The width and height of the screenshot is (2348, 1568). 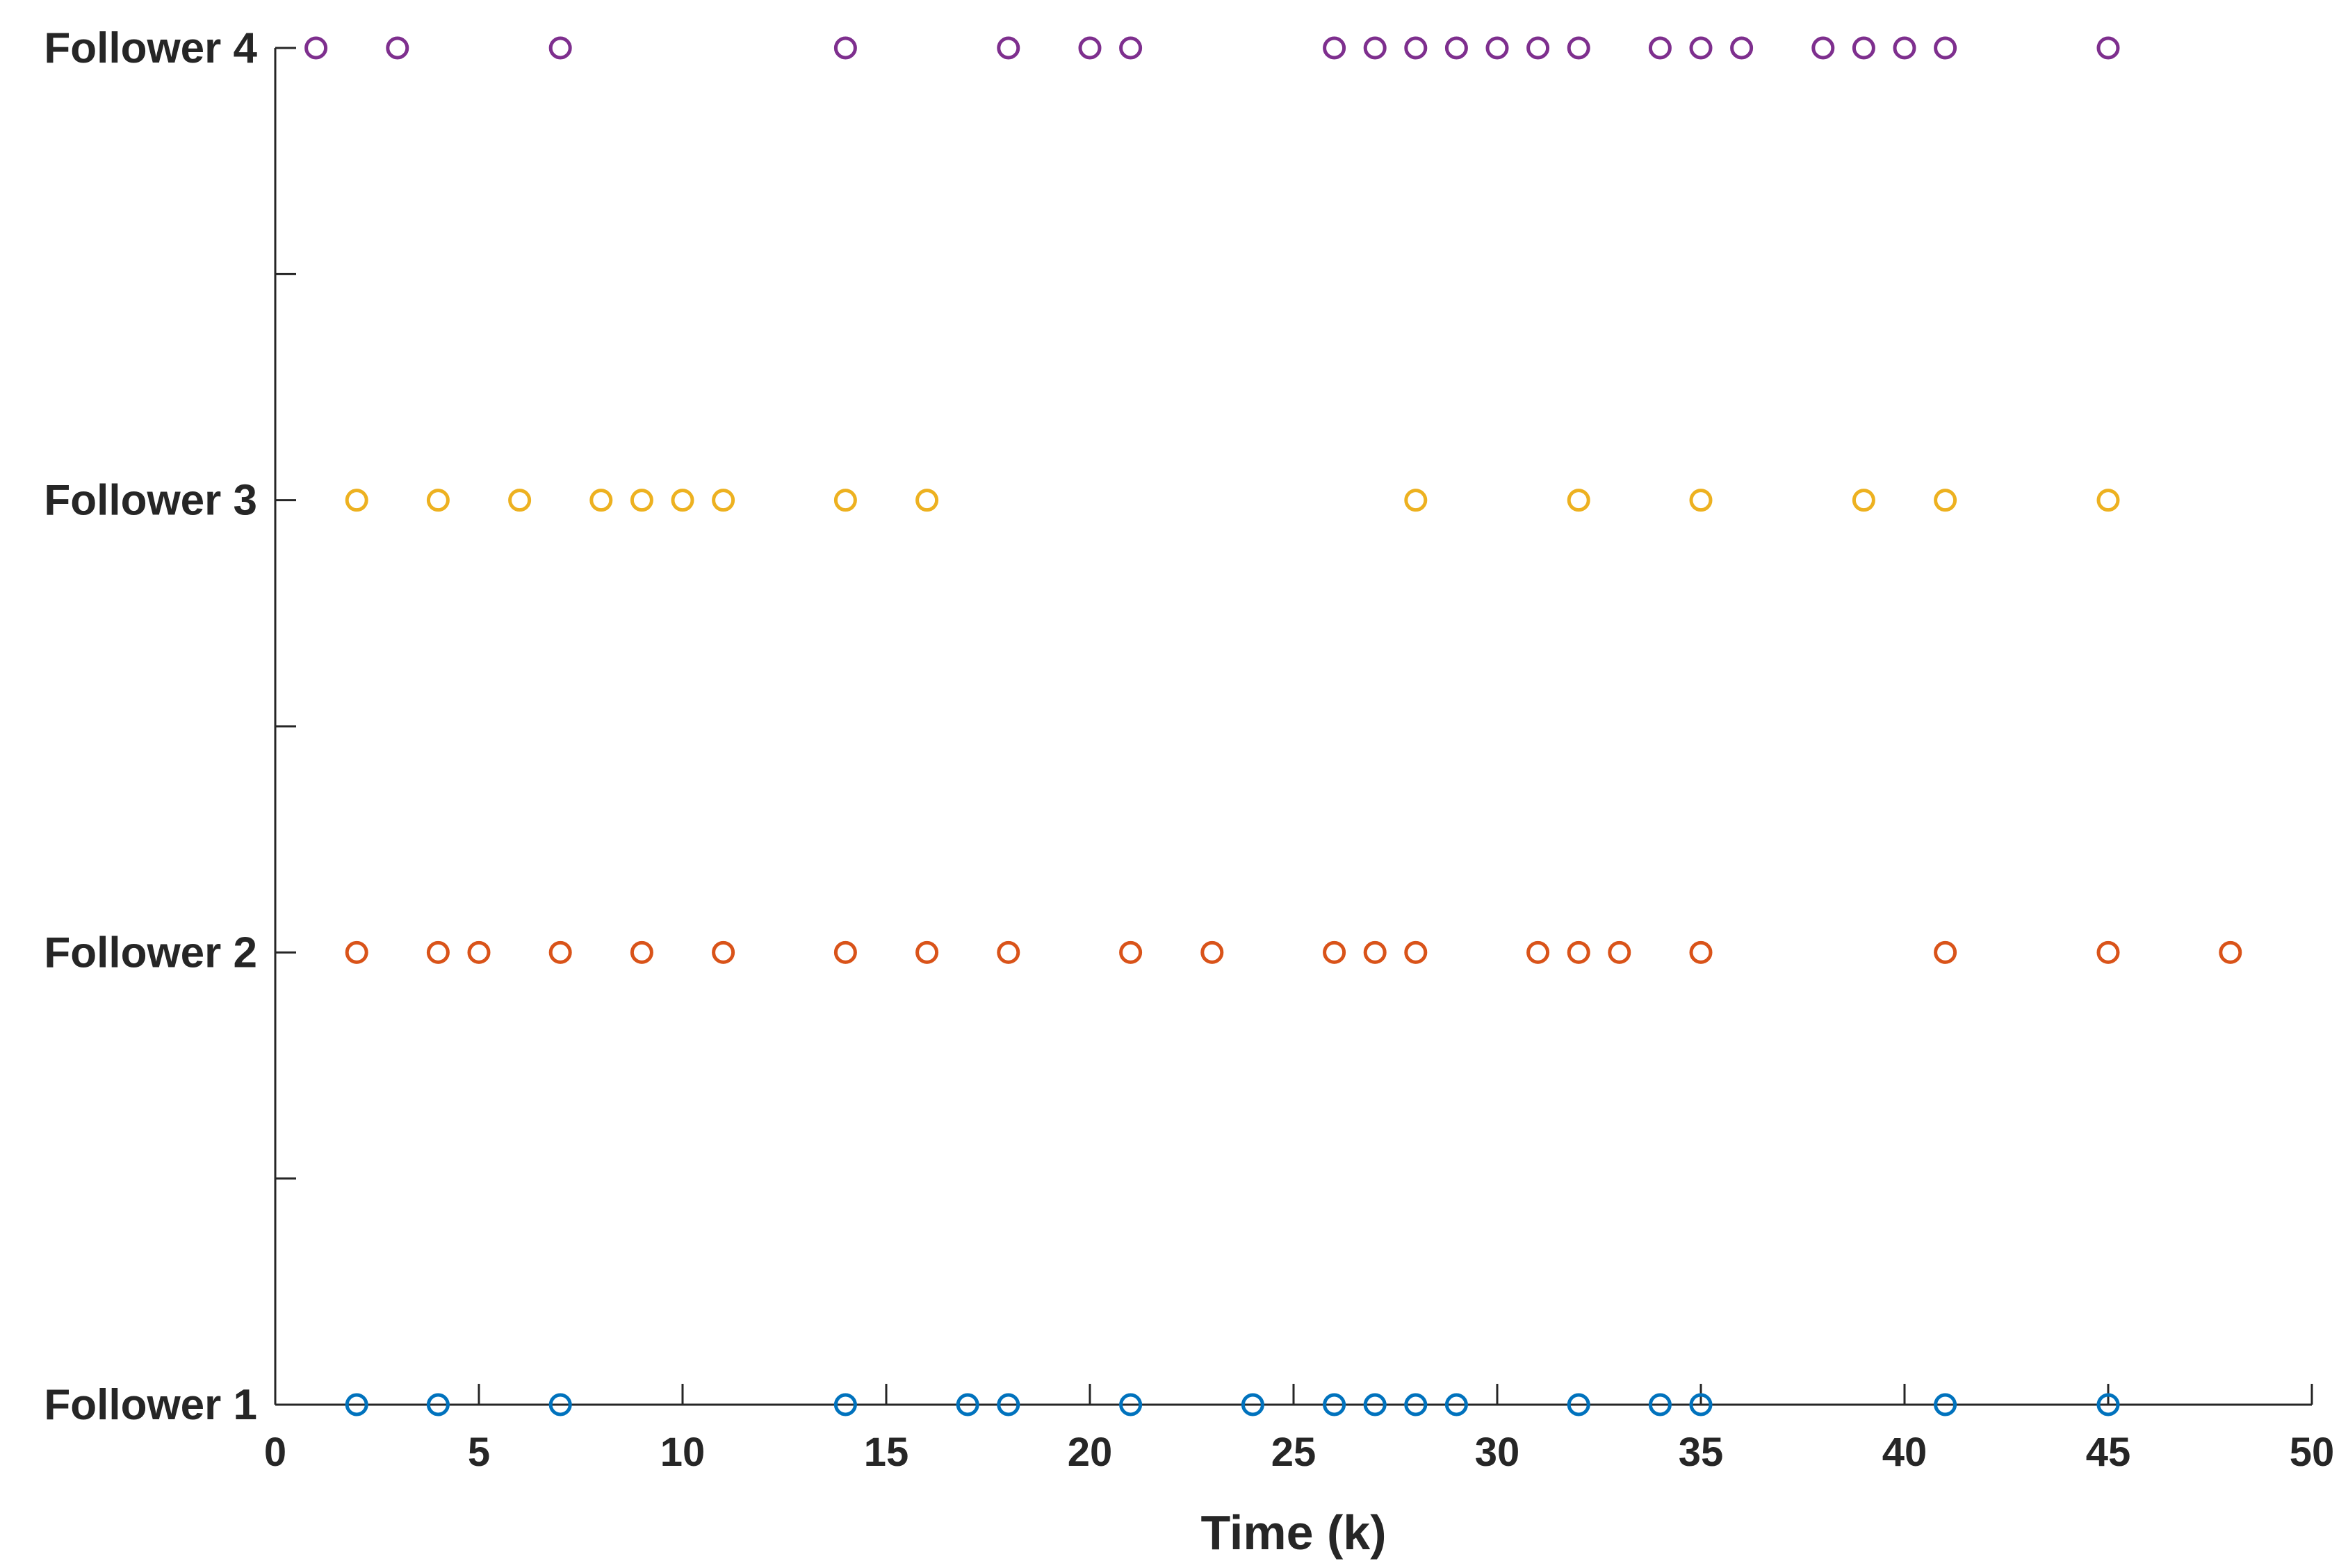 I want to click on x-tick-label: 25, so click(x=1293, y=1452).